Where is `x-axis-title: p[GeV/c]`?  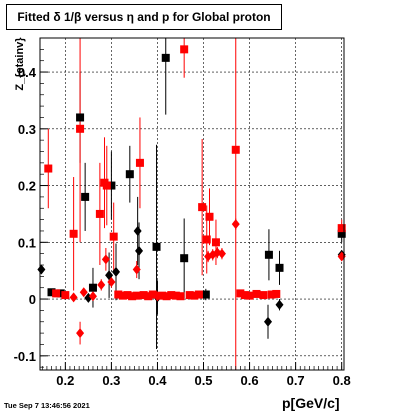 x-axis-title: p[GeV/c] is located at coordinates (311, 403).